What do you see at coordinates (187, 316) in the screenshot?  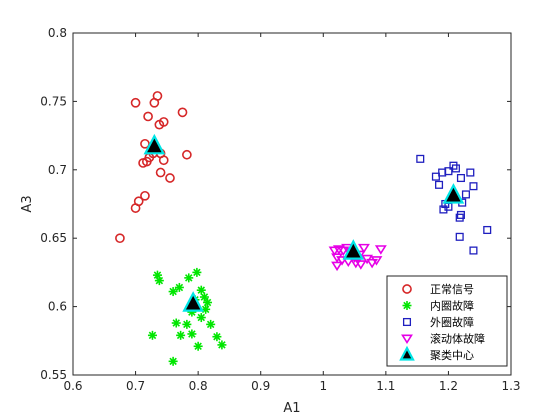 I see `series-asterisk` at bounding box center [187, 316].